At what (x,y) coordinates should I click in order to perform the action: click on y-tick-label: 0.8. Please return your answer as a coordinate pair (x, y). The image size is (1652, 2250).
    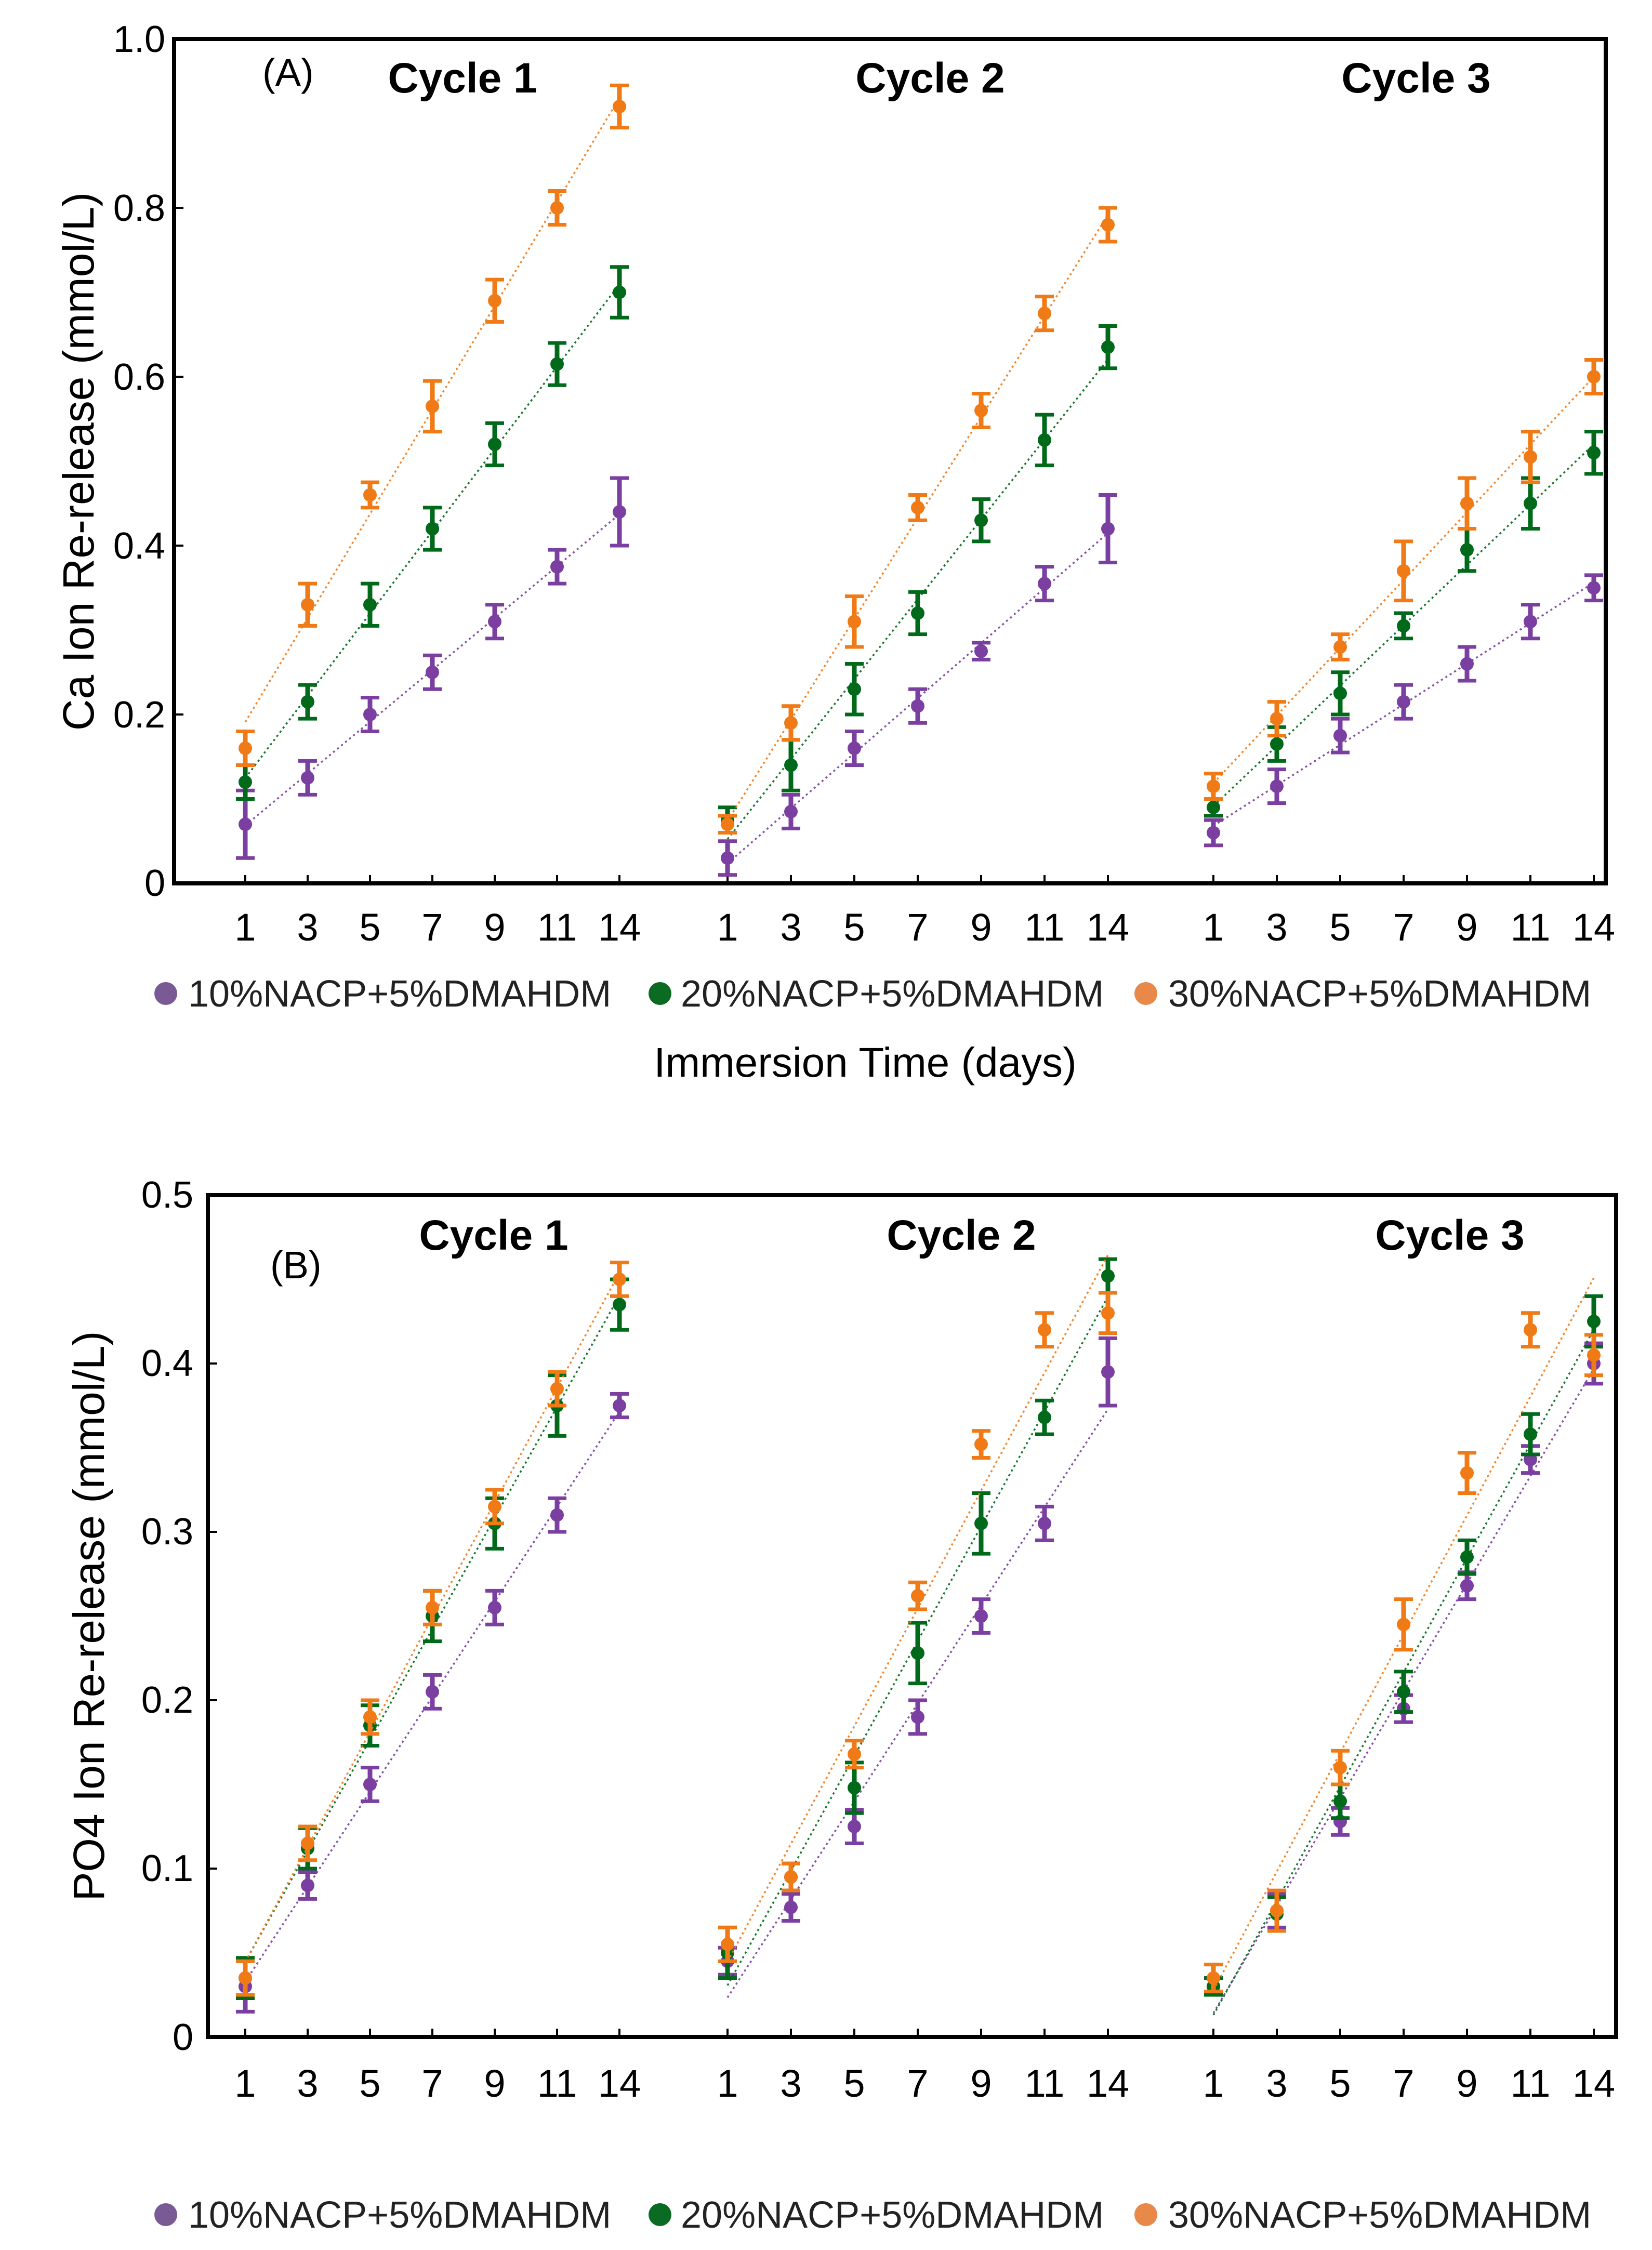
    Looking at the image, I should click on (139, 208).